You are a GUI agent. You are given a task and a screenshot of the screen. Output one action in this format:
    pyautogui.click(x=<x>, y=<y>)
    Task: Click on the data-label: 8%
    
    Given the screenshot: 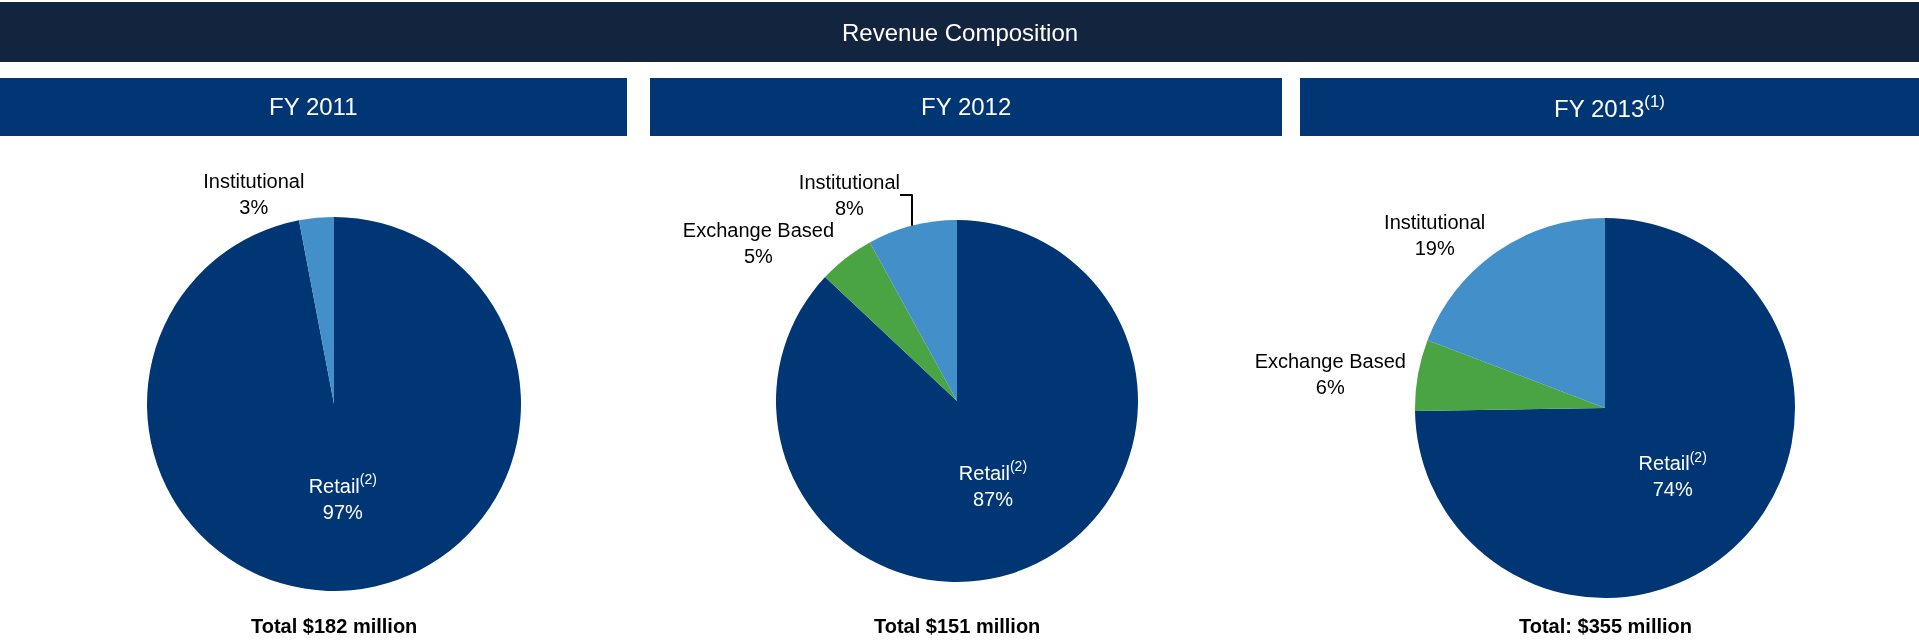 What is the action you would take?
    pyautogui.click(x=849, y=208)
    